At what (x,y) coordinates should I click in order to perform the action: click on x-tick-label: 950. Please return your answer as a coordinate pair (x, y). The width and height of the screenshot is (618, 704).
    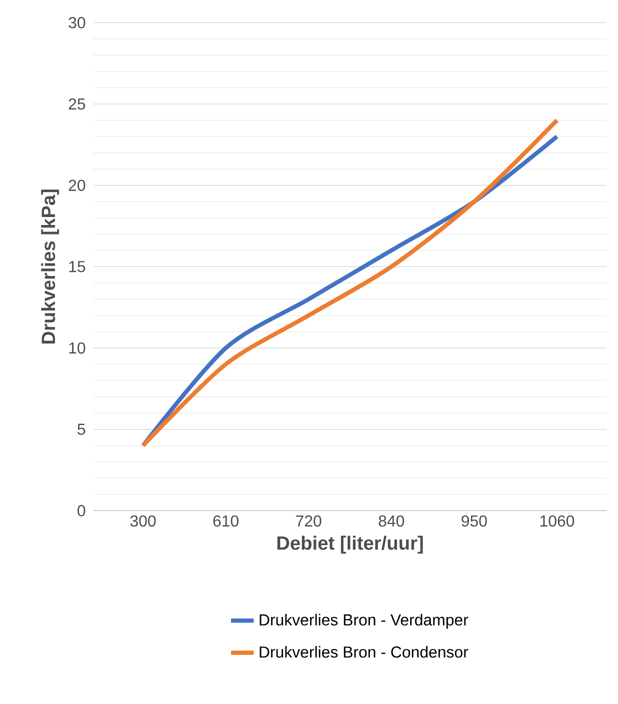
    Looking at the image, I should click on (474, 521).